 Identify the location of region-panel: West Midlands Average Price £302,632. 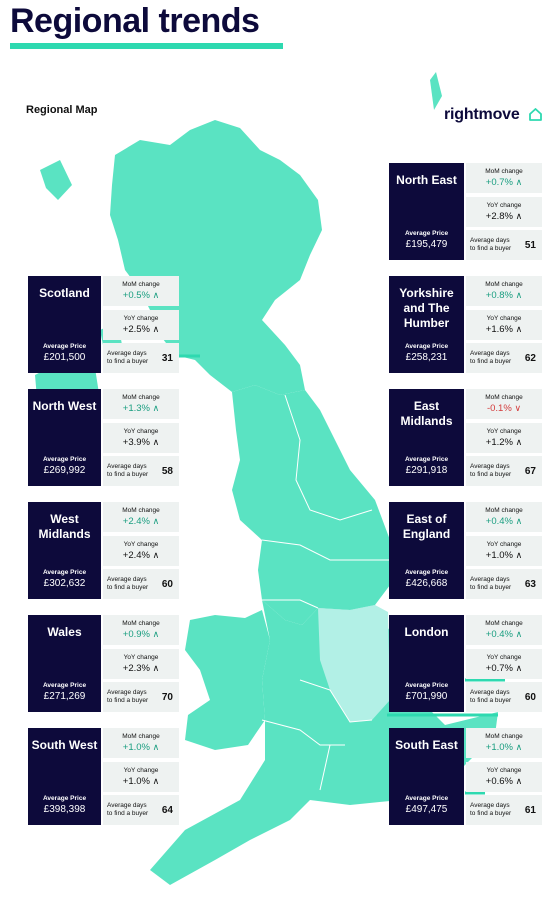
(64, 550).